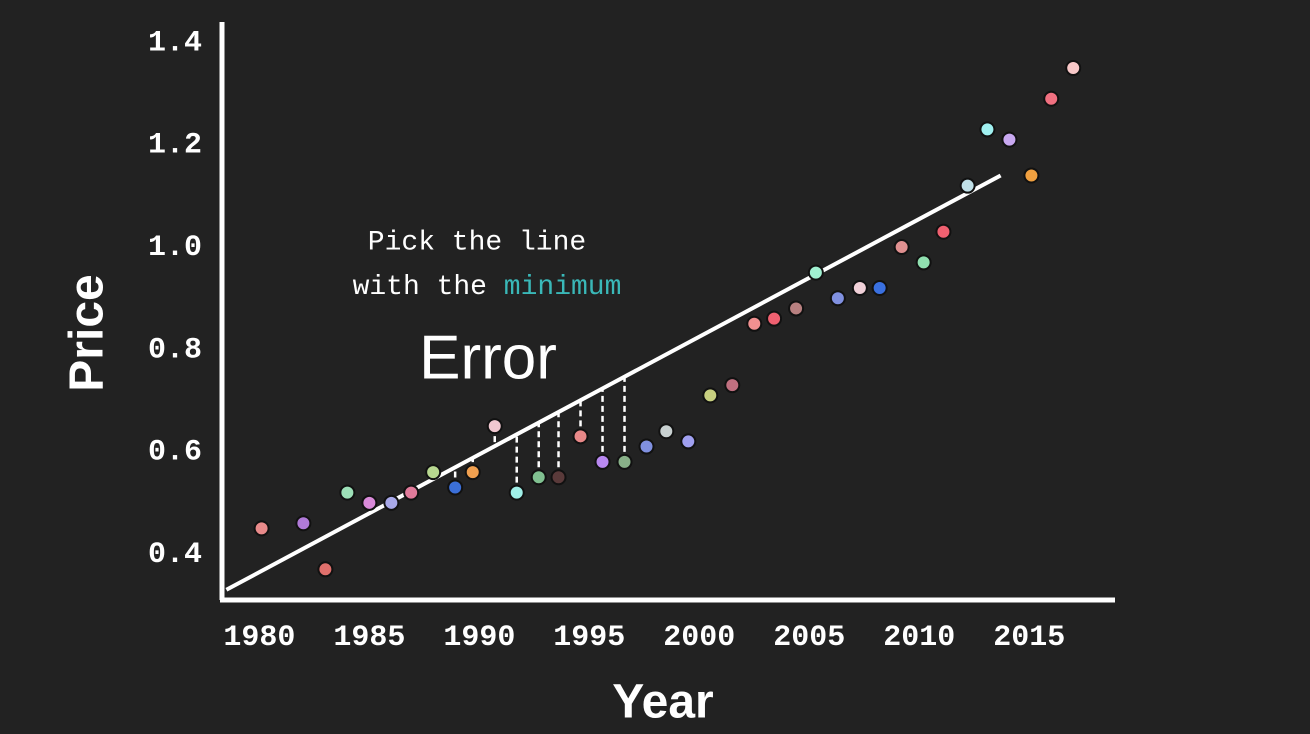 This screenshot has width=1310, height=734. Describe the element at coordinates (1029, 638) in the screenshot. I see `x-tick-label: 2015` at that location.